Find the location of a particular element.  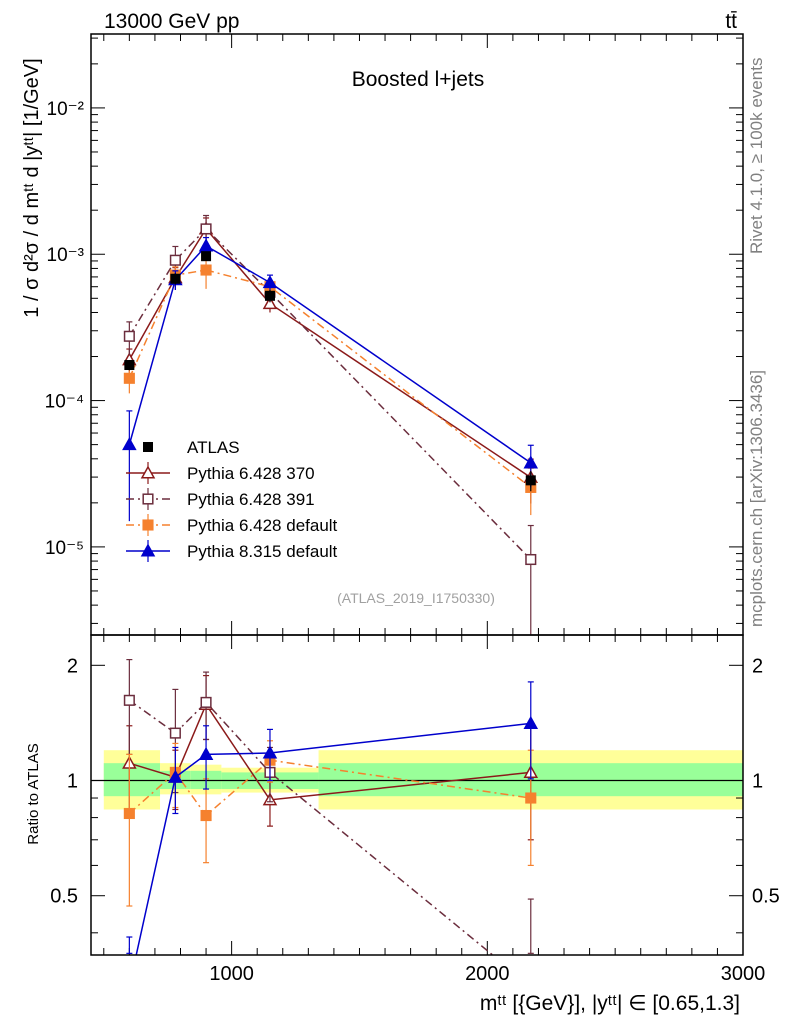

ratio-series is located at coordinates (332, 818).